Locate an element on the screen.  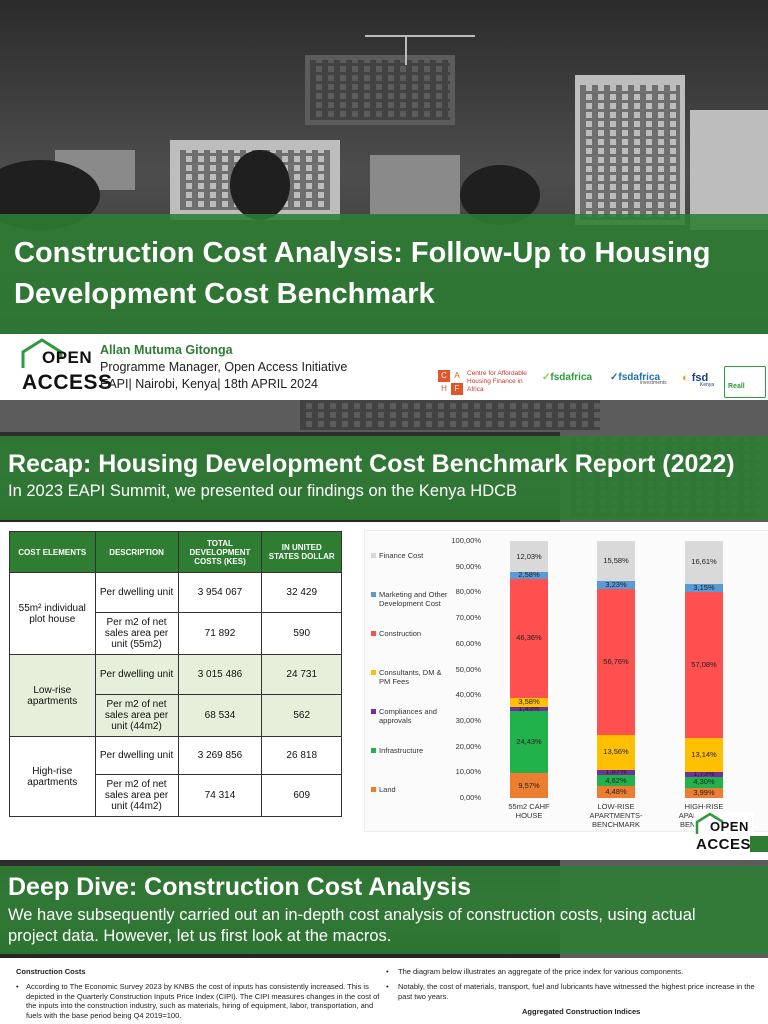
logo-word-access: ACCESS is located at coordinates (67, 382).